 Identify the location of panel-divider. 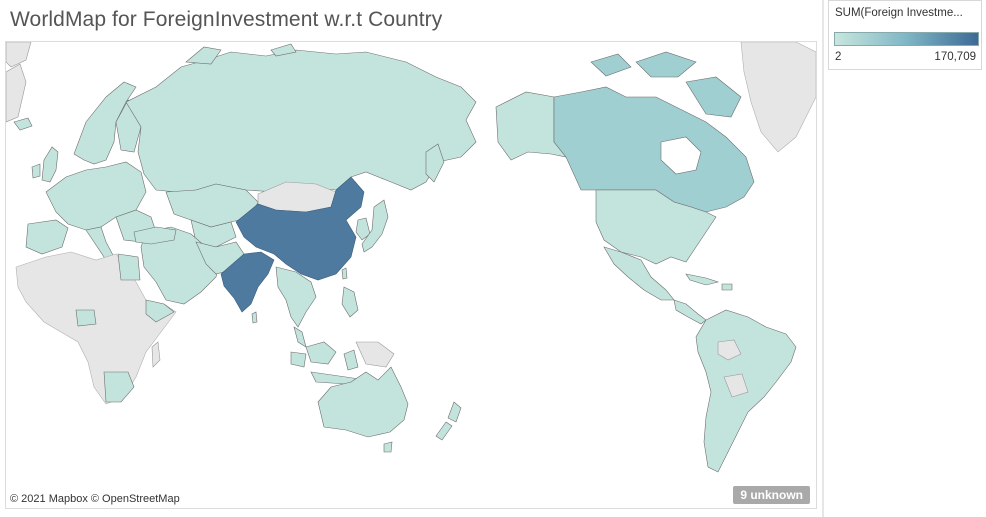
(823, 258).